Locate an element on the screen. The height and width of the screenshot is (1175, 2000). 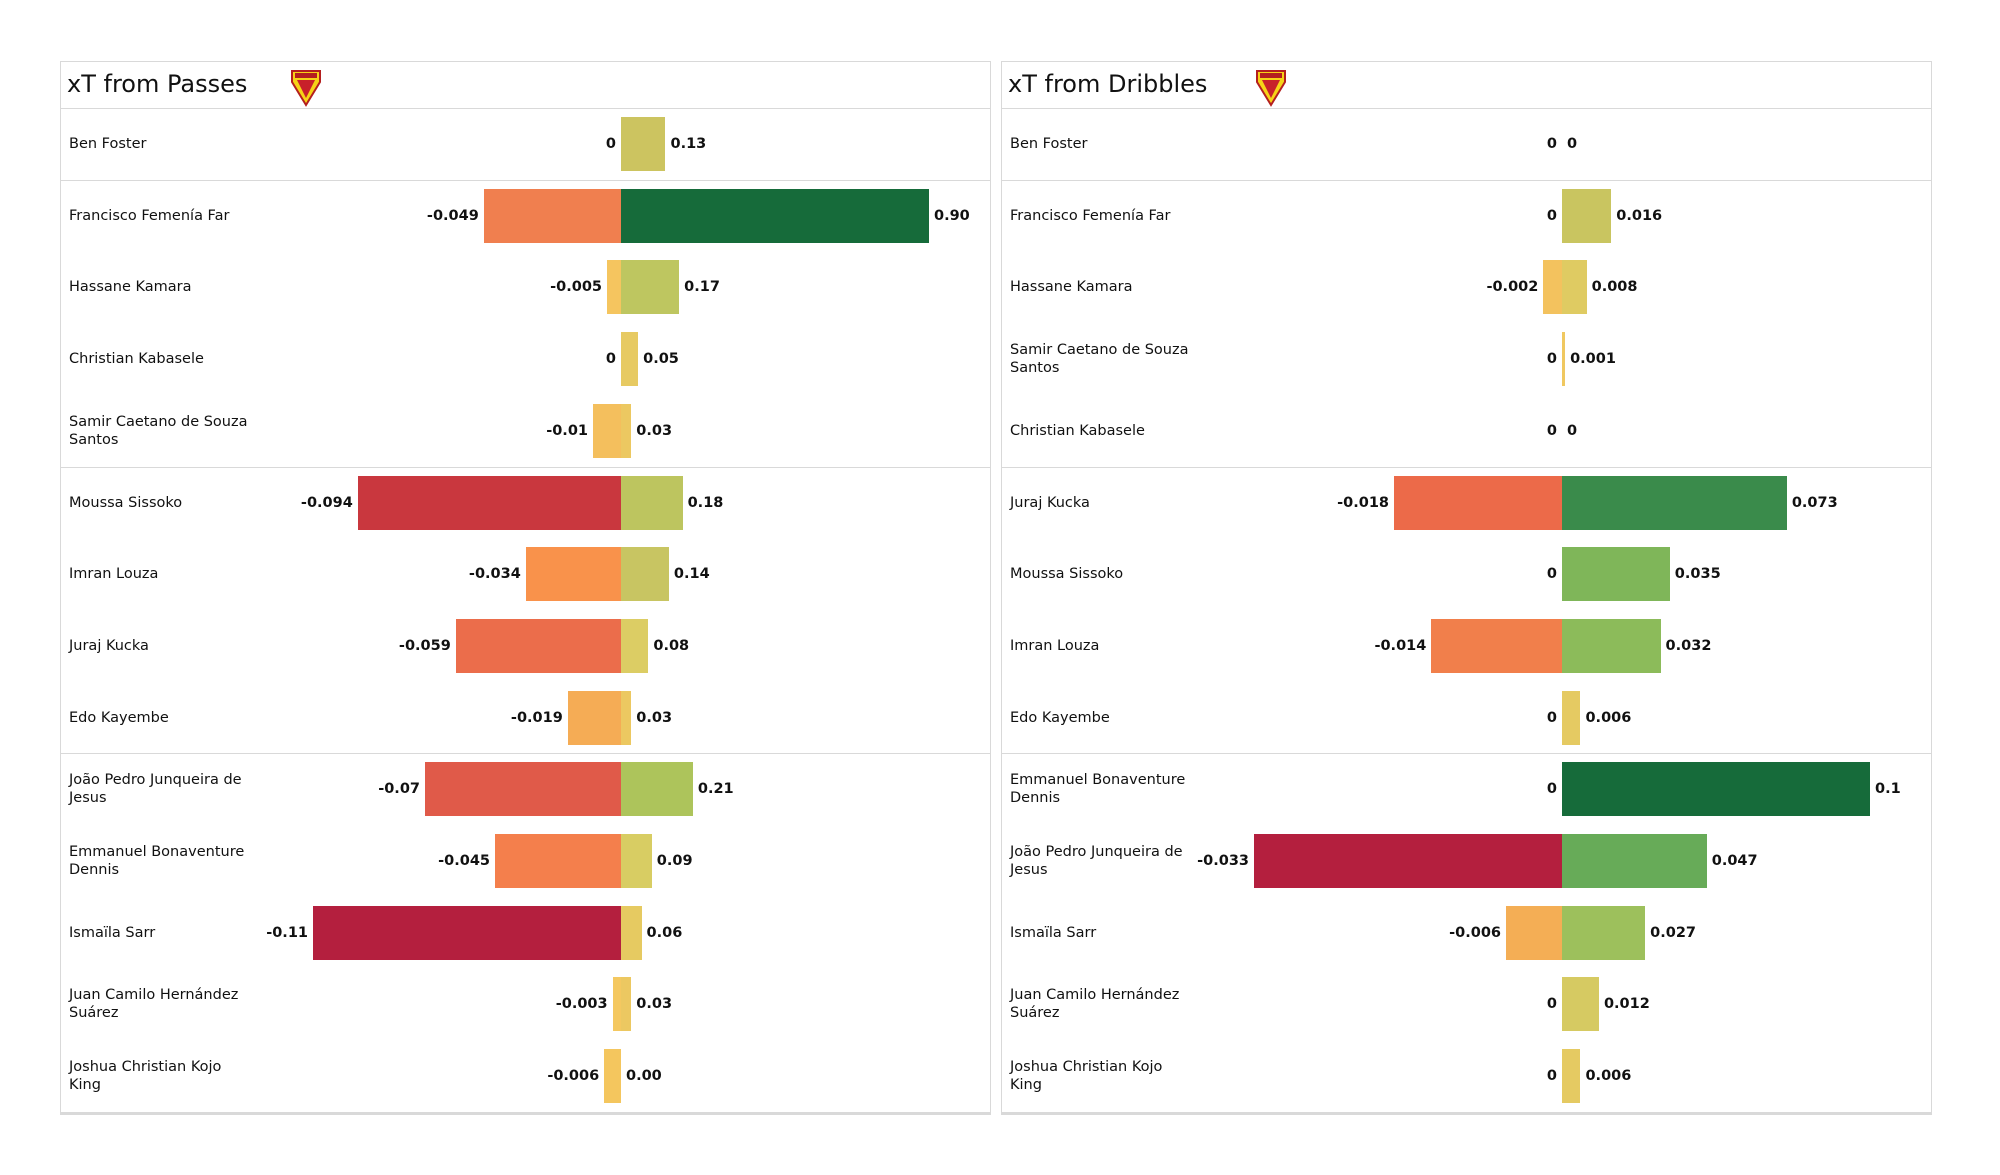
value-label: 0.016 is located at coordinates (1639, 215).